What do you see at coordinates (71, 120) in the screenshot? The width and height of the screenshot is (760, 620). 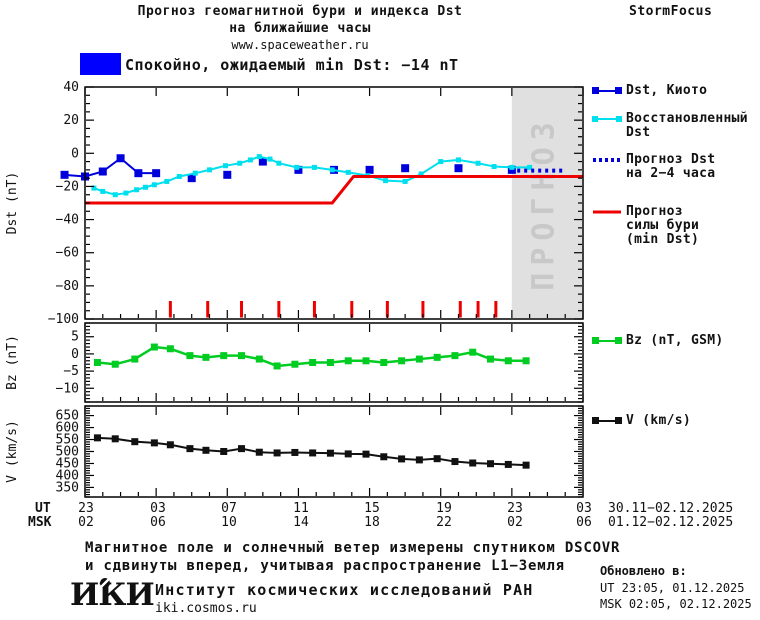 I see `svg-text: 20` at bounding box center [71, 120].